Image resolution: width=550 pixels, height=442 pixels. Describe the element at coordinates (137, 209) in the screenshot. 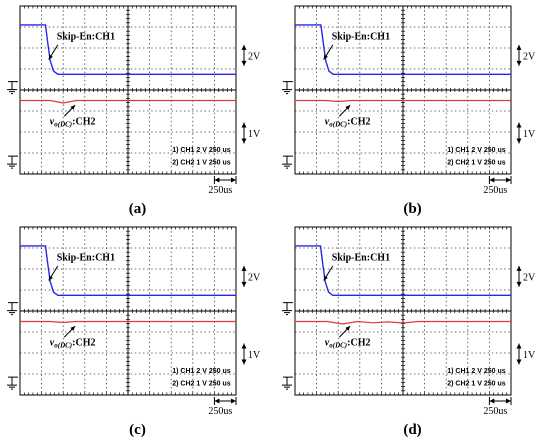

I see `caption-a: (a)` at that location.